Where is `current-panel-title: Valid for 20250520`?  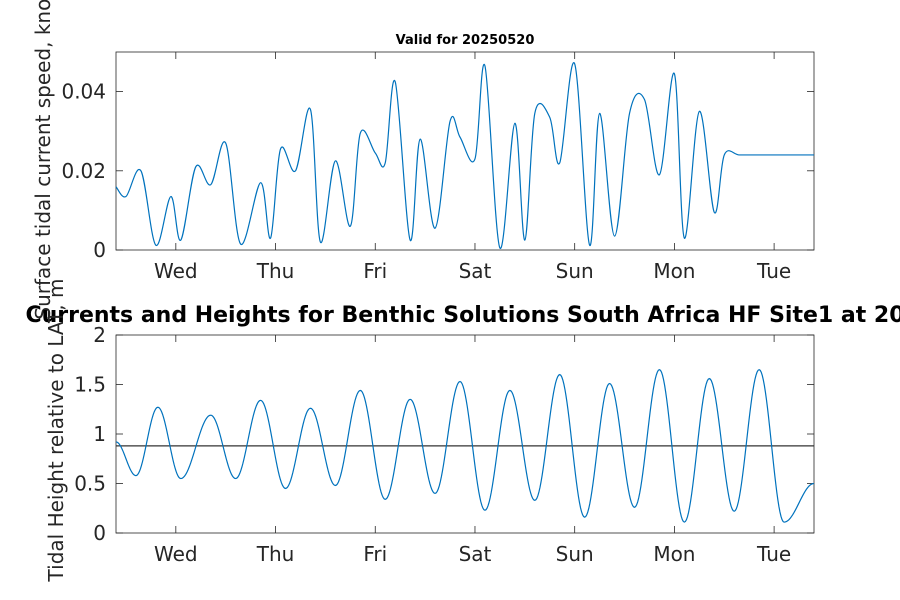 current-panel-title: Valid for 20250520 is located at coordinates (465, 40).